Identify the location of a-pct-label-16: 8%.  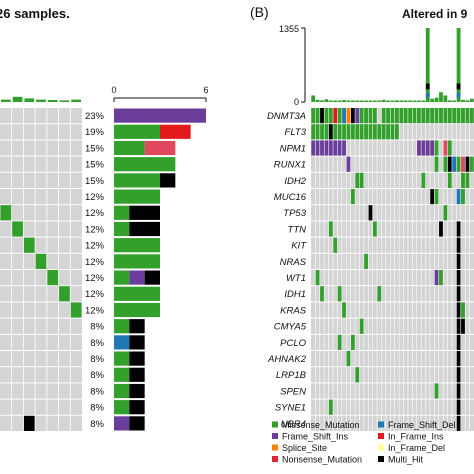
(97, 375).